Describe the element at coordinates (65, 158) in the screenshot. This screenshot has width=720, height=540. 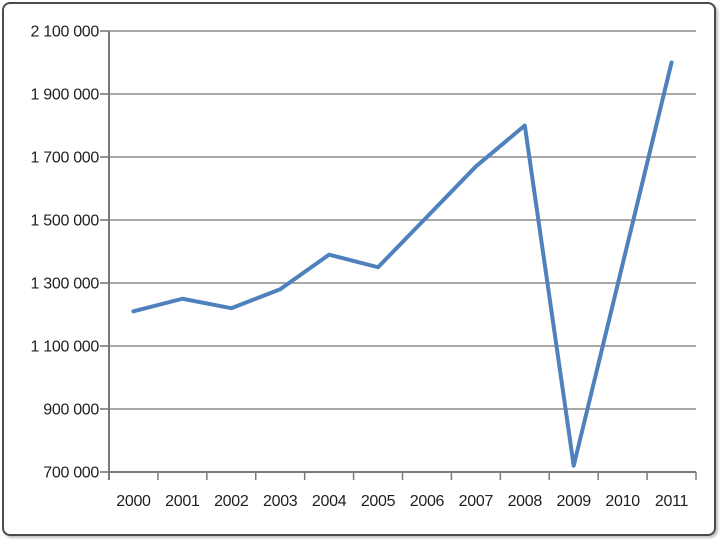
I see `y-axis-label: 1 700 000` at that location.